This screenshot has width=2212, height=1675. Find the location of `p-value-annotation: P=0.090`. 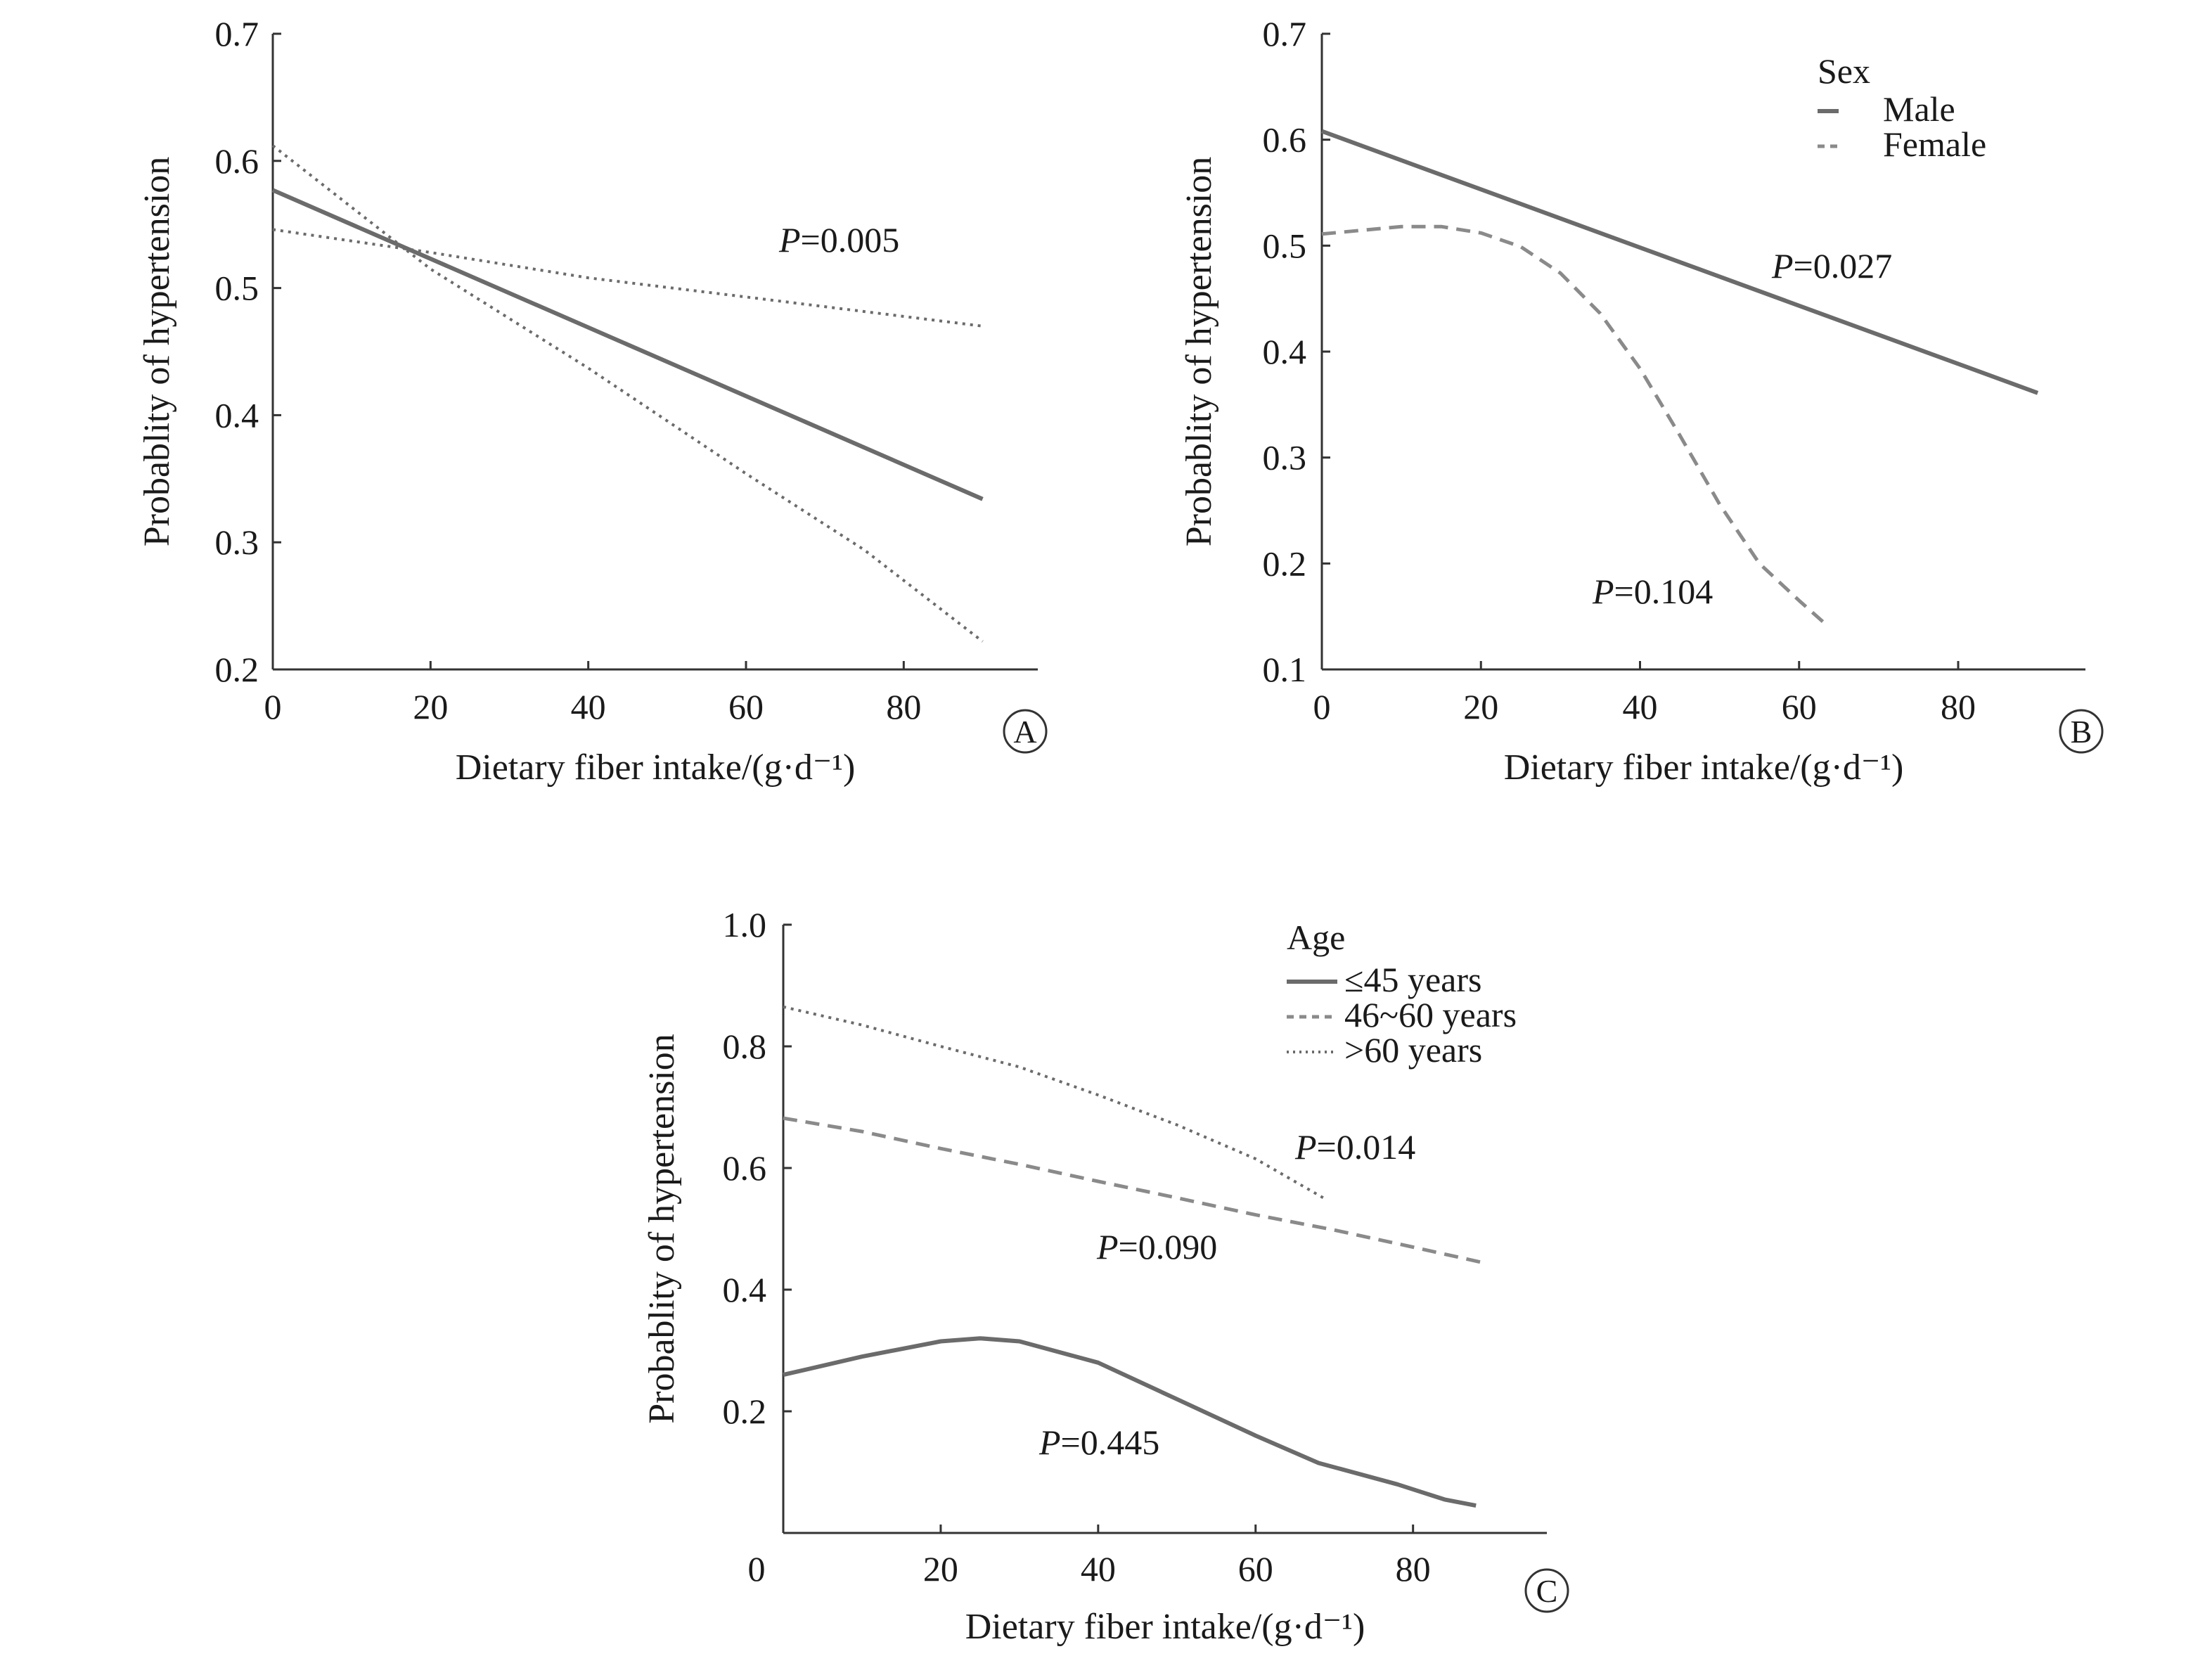

p-value-annotation: P=0.090 is located at coordinates (1157, 1246).